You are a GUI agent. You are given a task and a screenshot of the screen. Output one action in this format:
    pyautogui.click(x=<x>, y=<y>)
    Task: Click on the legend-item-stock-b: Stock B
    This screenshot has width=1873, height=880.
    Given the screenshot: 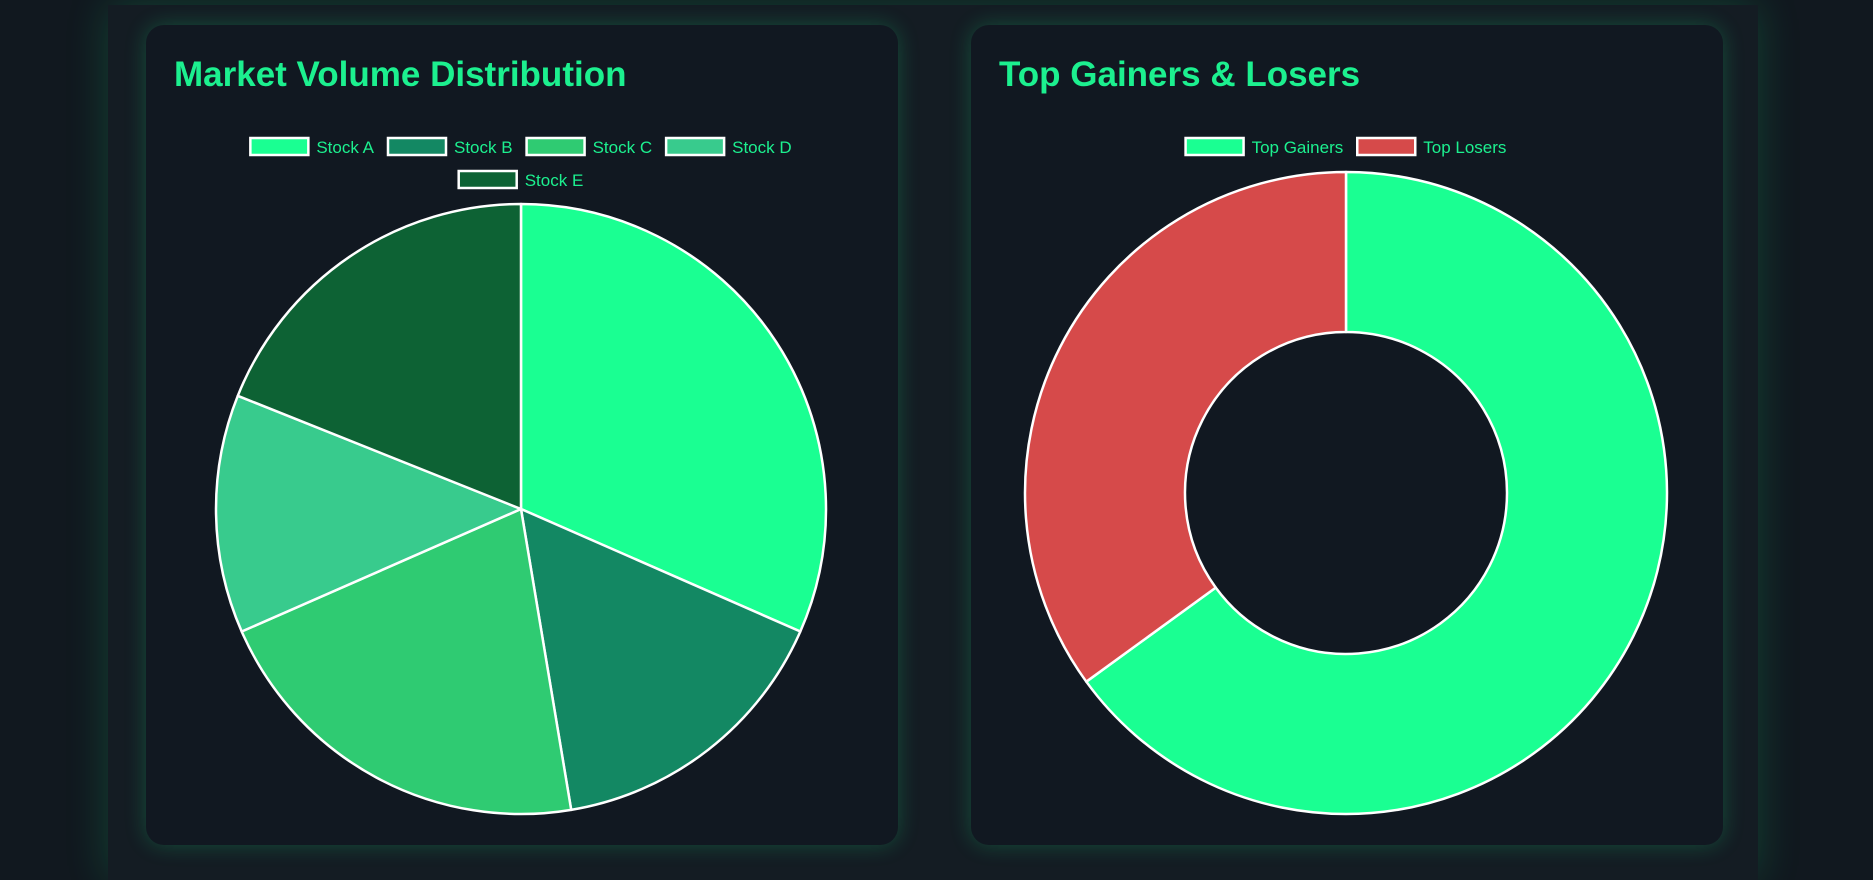 What is the action you would take?
    pyautogui.click(x=449, y=146)
    